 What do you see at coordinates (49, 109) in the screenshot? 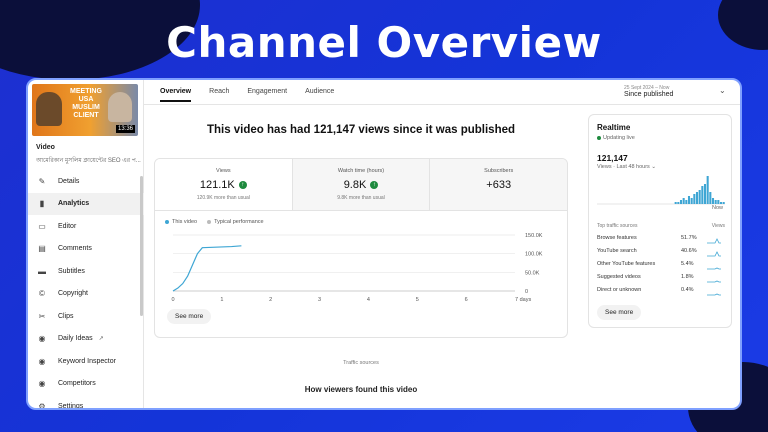
I see `thumbnail-person-left` at bounding box center [49, 109].